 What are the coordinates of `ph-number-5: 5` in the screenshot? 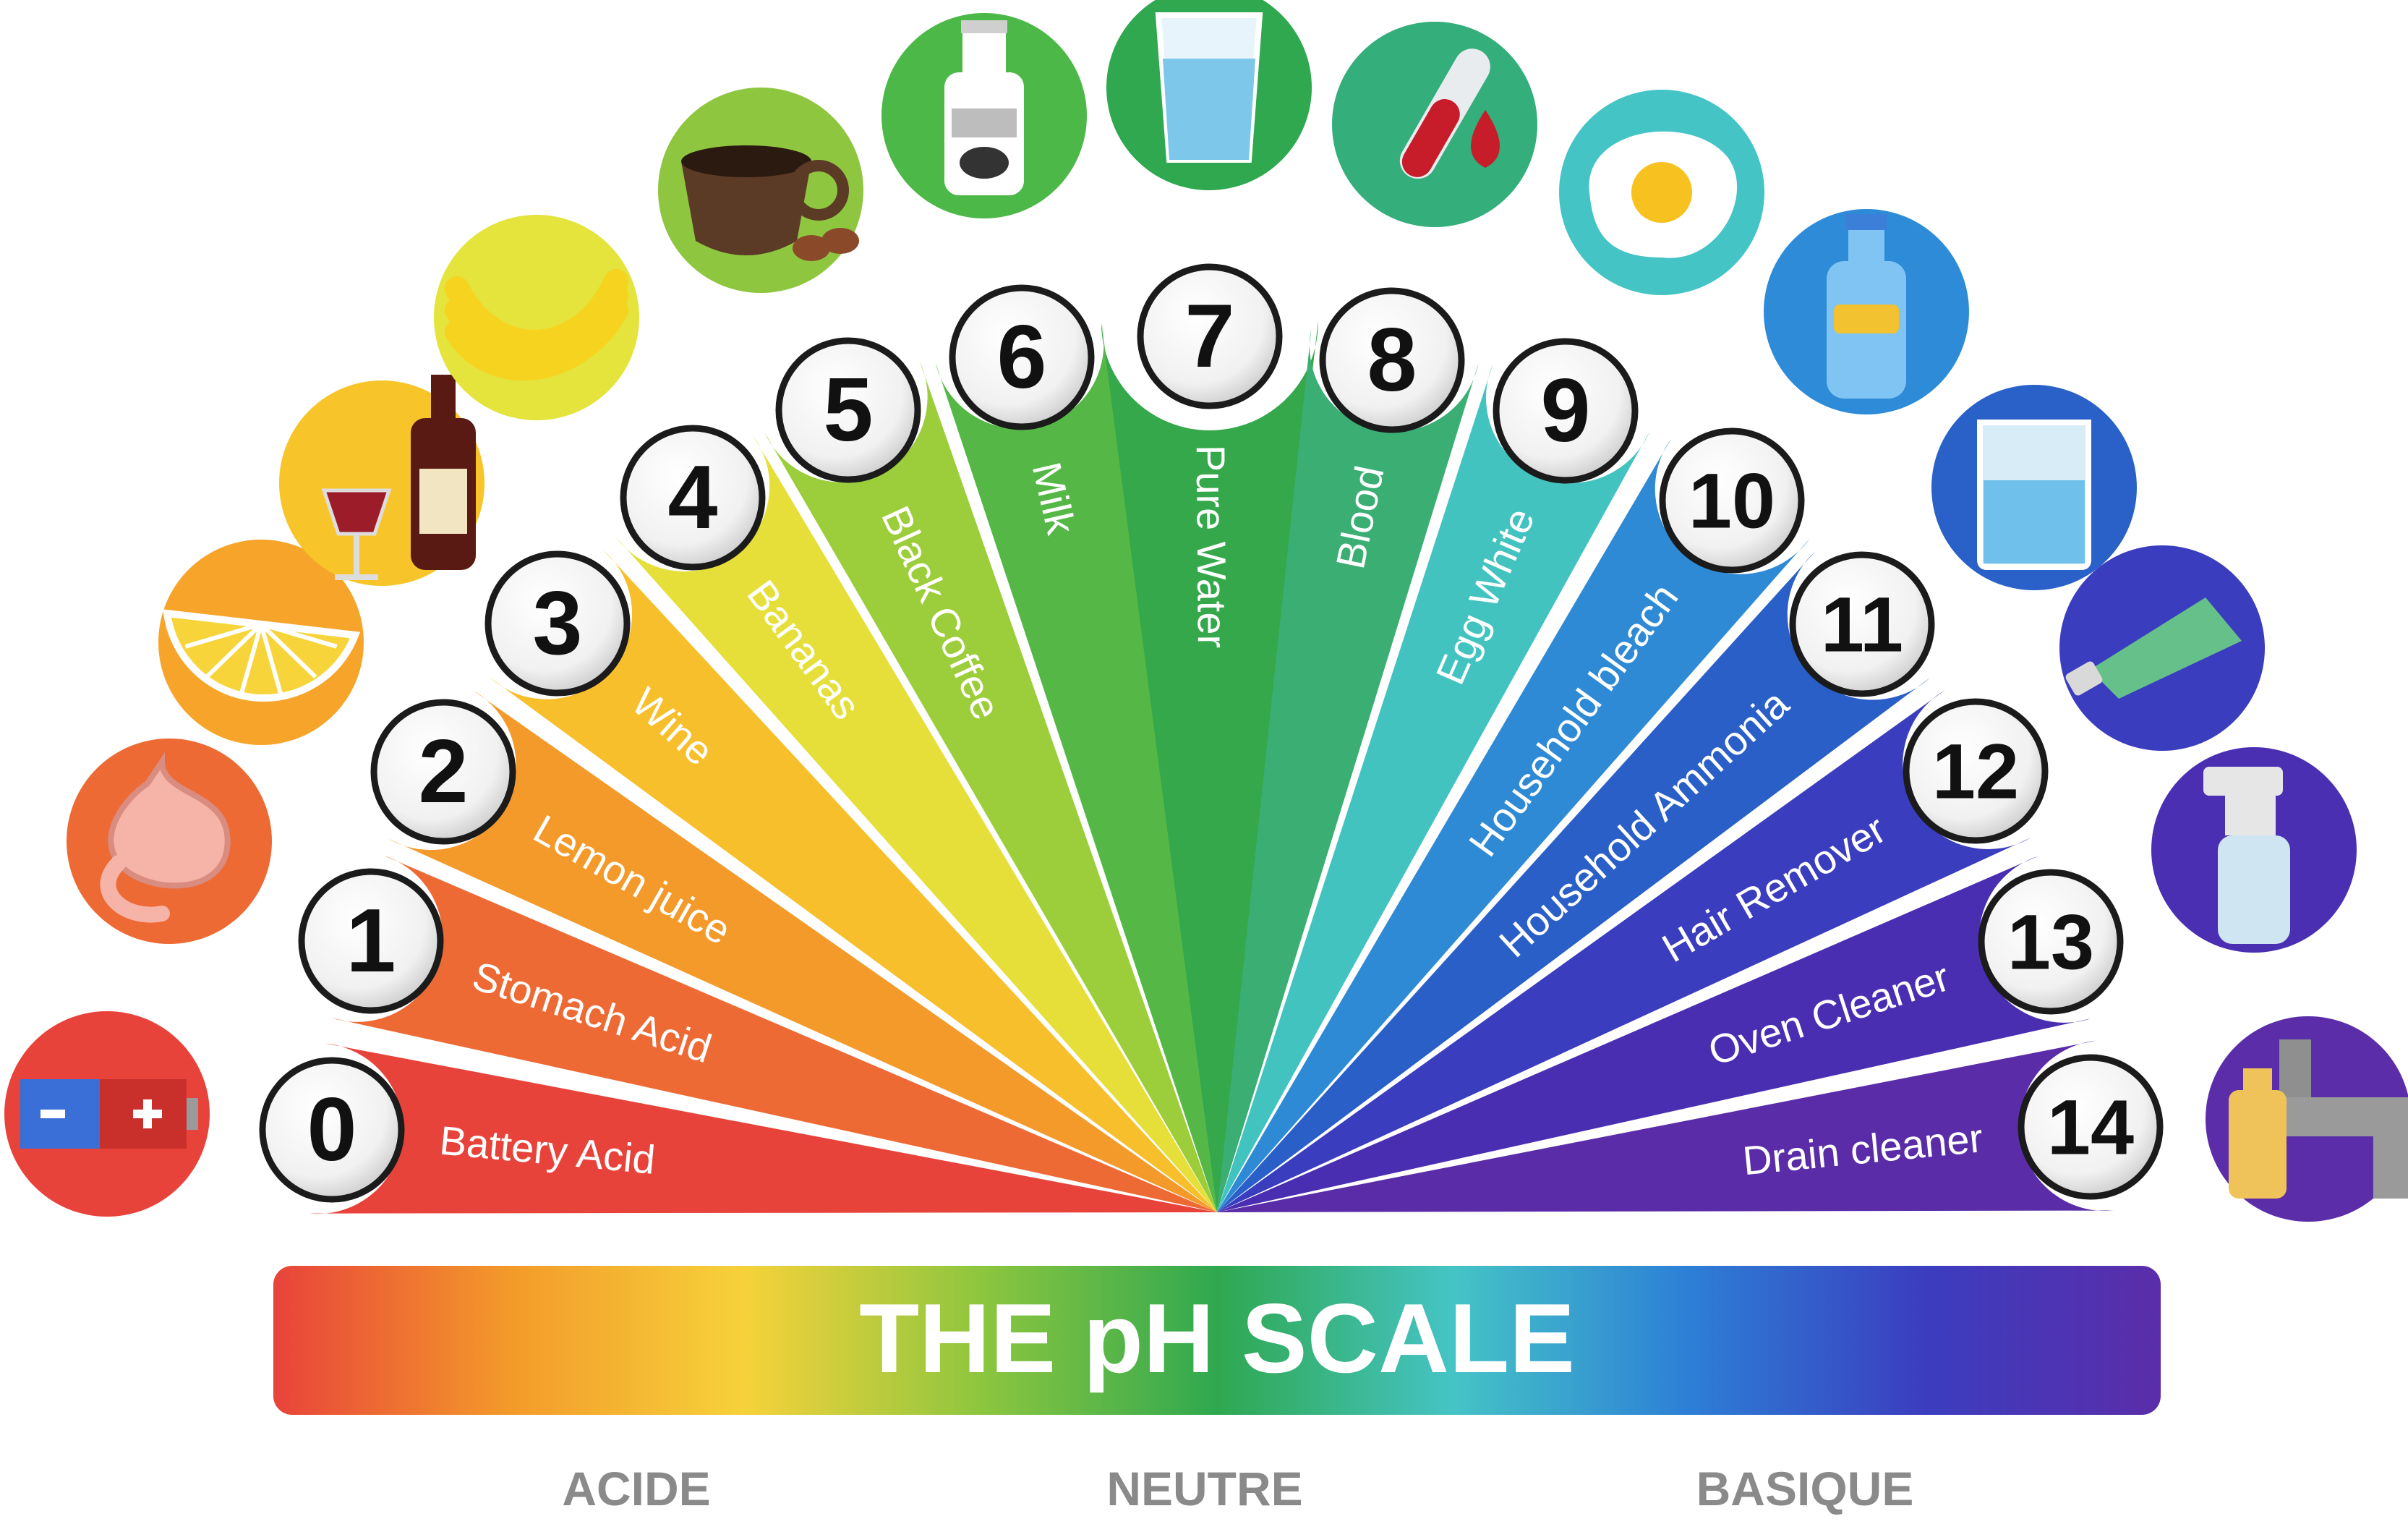 It's located at (849, 410).